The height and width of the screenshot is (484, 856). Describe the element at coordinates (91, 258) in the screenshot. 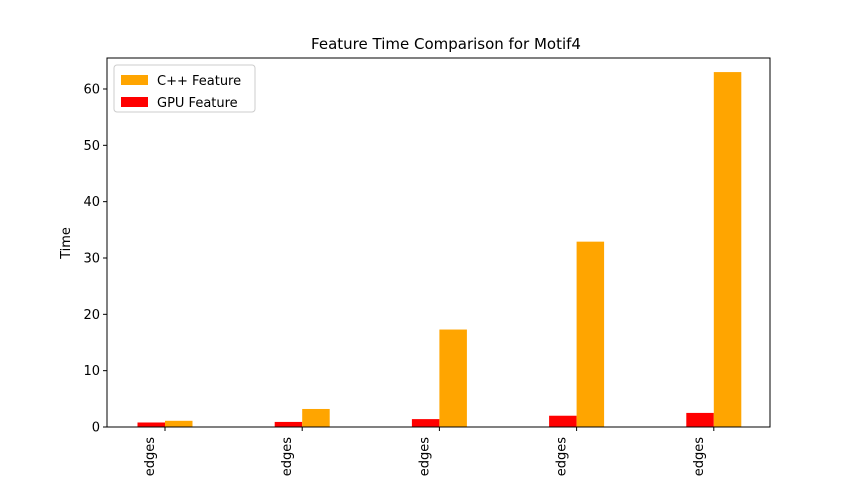

I see `y-tick-label: 30` at that location.